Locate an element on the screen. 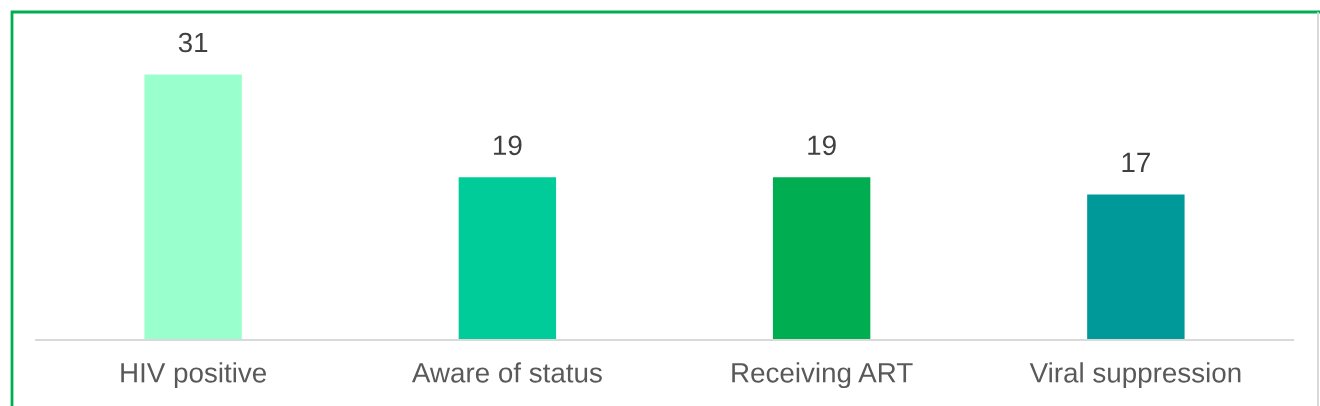 This screenshot has width=1320, height=406. data-label: 31 is located at coordinates (193, 42).